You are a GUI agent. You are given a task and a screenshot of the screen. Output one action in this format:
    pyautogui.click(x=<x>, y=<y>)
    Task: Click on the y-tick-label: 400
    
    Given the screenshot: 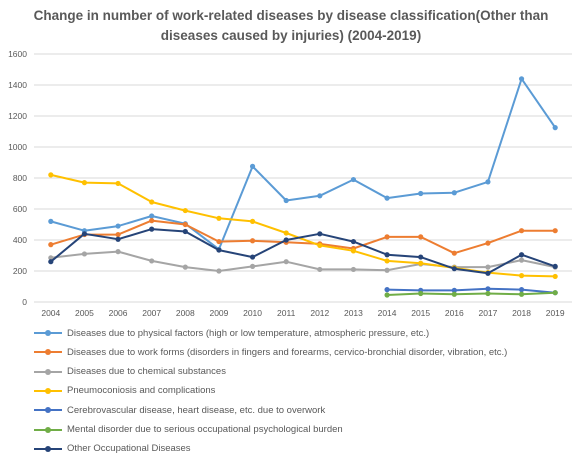 What is the action you would take?
    pyautogui.click(x=20, y=240)
    